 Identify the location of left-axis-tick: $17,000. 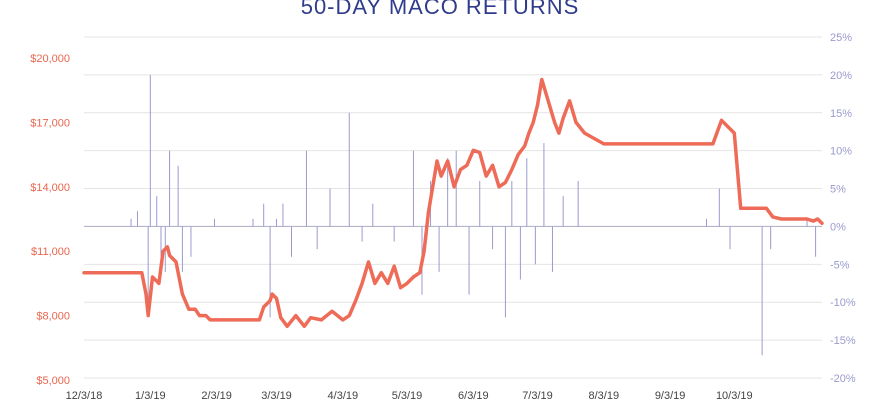
(50, 123).